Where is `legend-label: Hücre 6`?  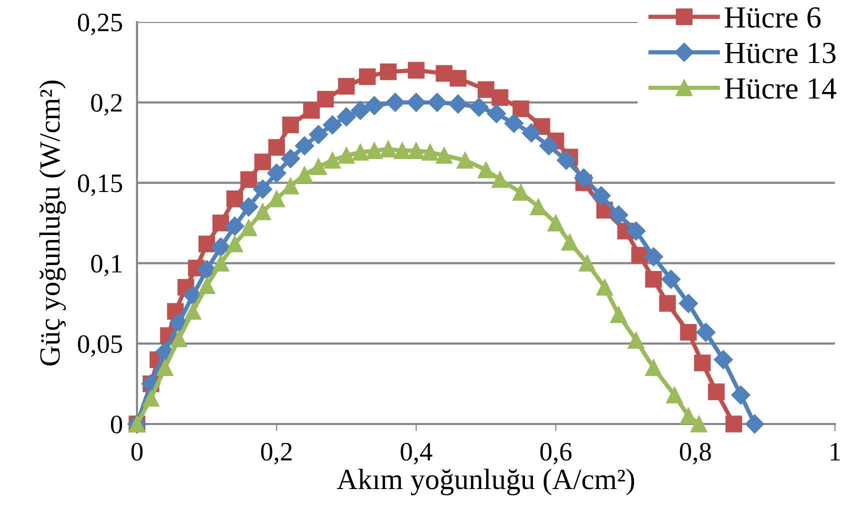 legend-label: Hücre 6 is located at coordinates (772, 17).